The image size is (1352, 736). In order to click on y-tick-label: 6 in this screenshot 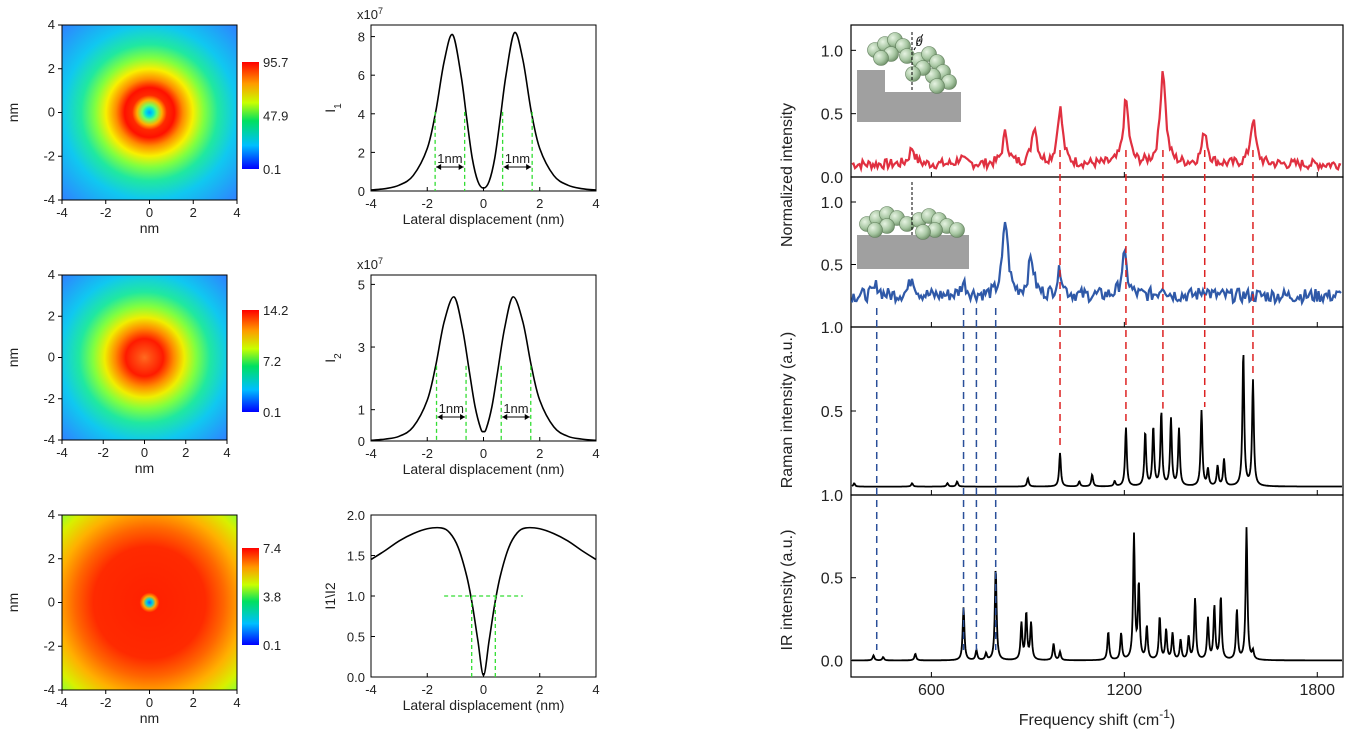, I will do `click(361, 75)`.